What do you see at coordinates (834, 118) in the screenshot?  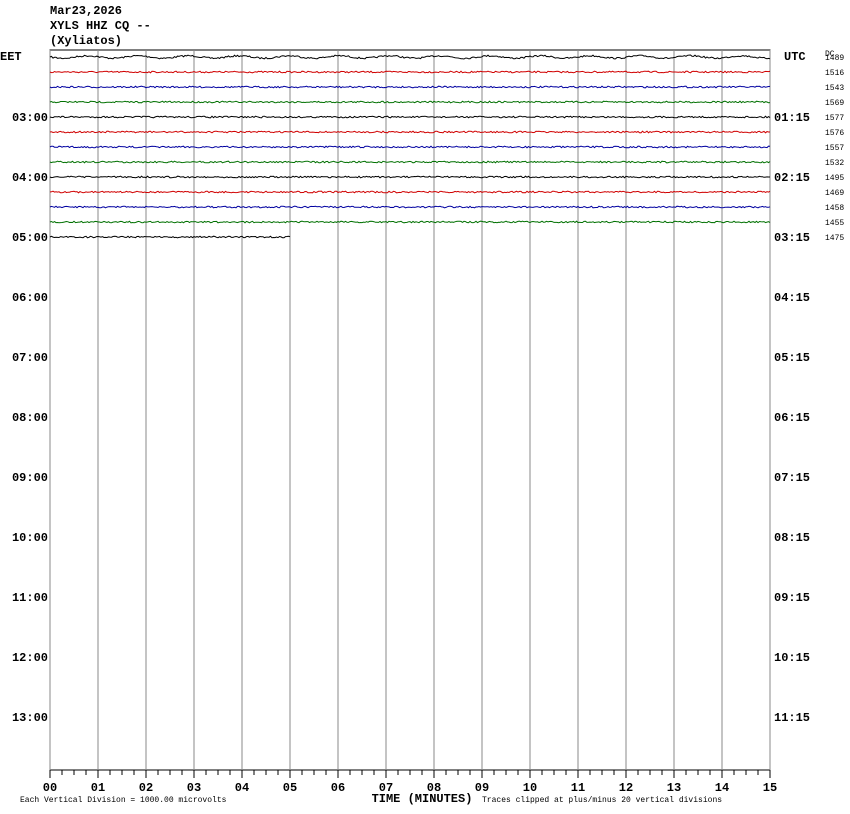 I see `dc-label: 1577` at bounding box center [834, 118].